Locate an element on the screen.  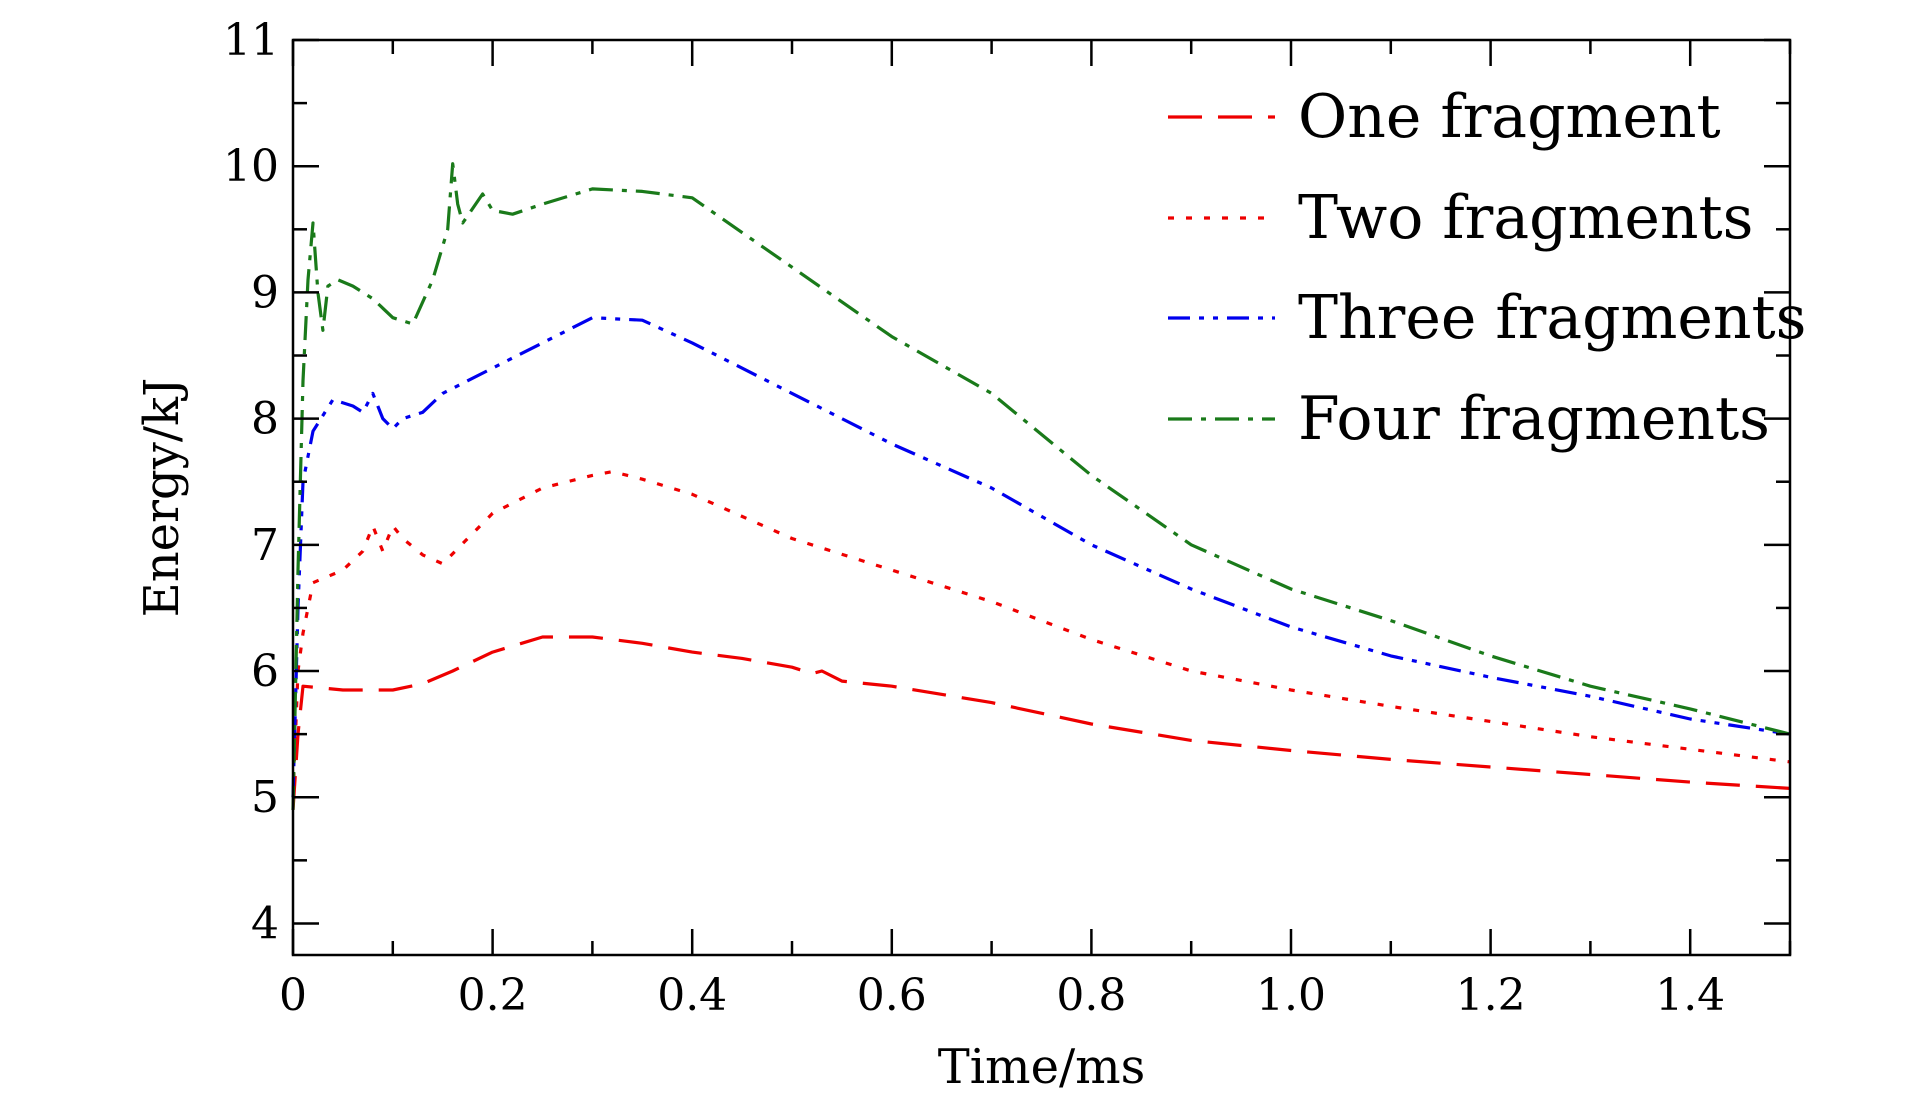
x-tick-label: 1.2 is located at coordinates (1491, 995).